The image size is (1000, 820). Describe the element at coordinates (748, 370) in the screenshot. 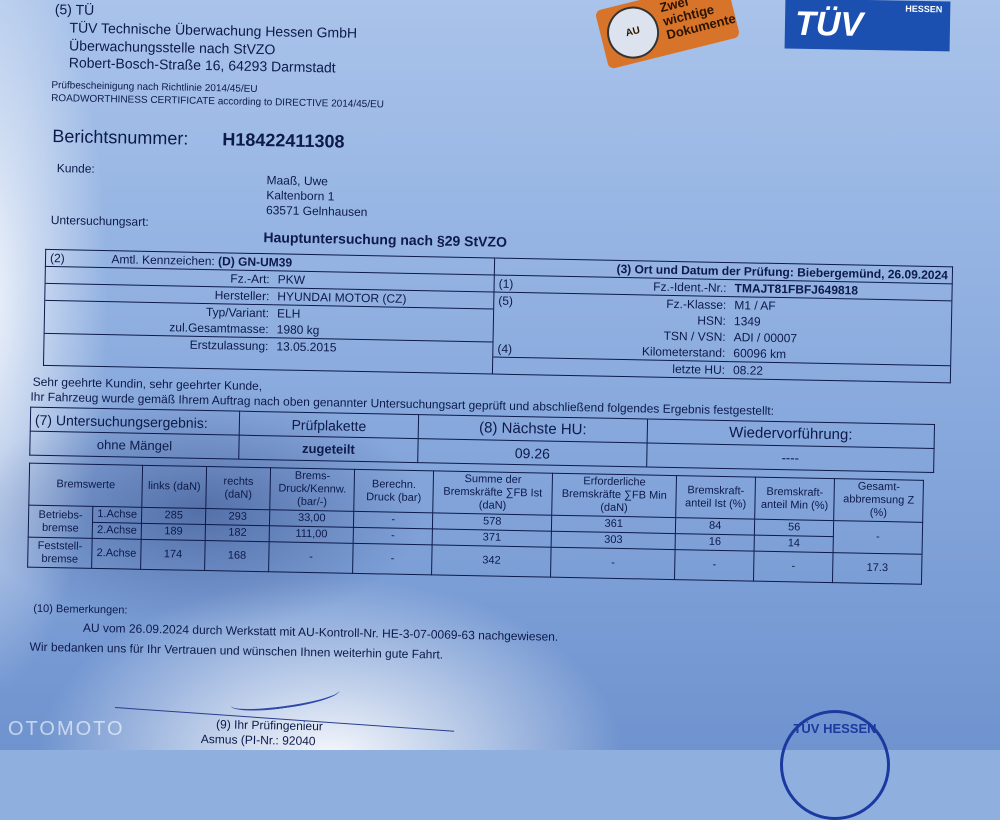

I see `last-hu: 08.22` at that location.